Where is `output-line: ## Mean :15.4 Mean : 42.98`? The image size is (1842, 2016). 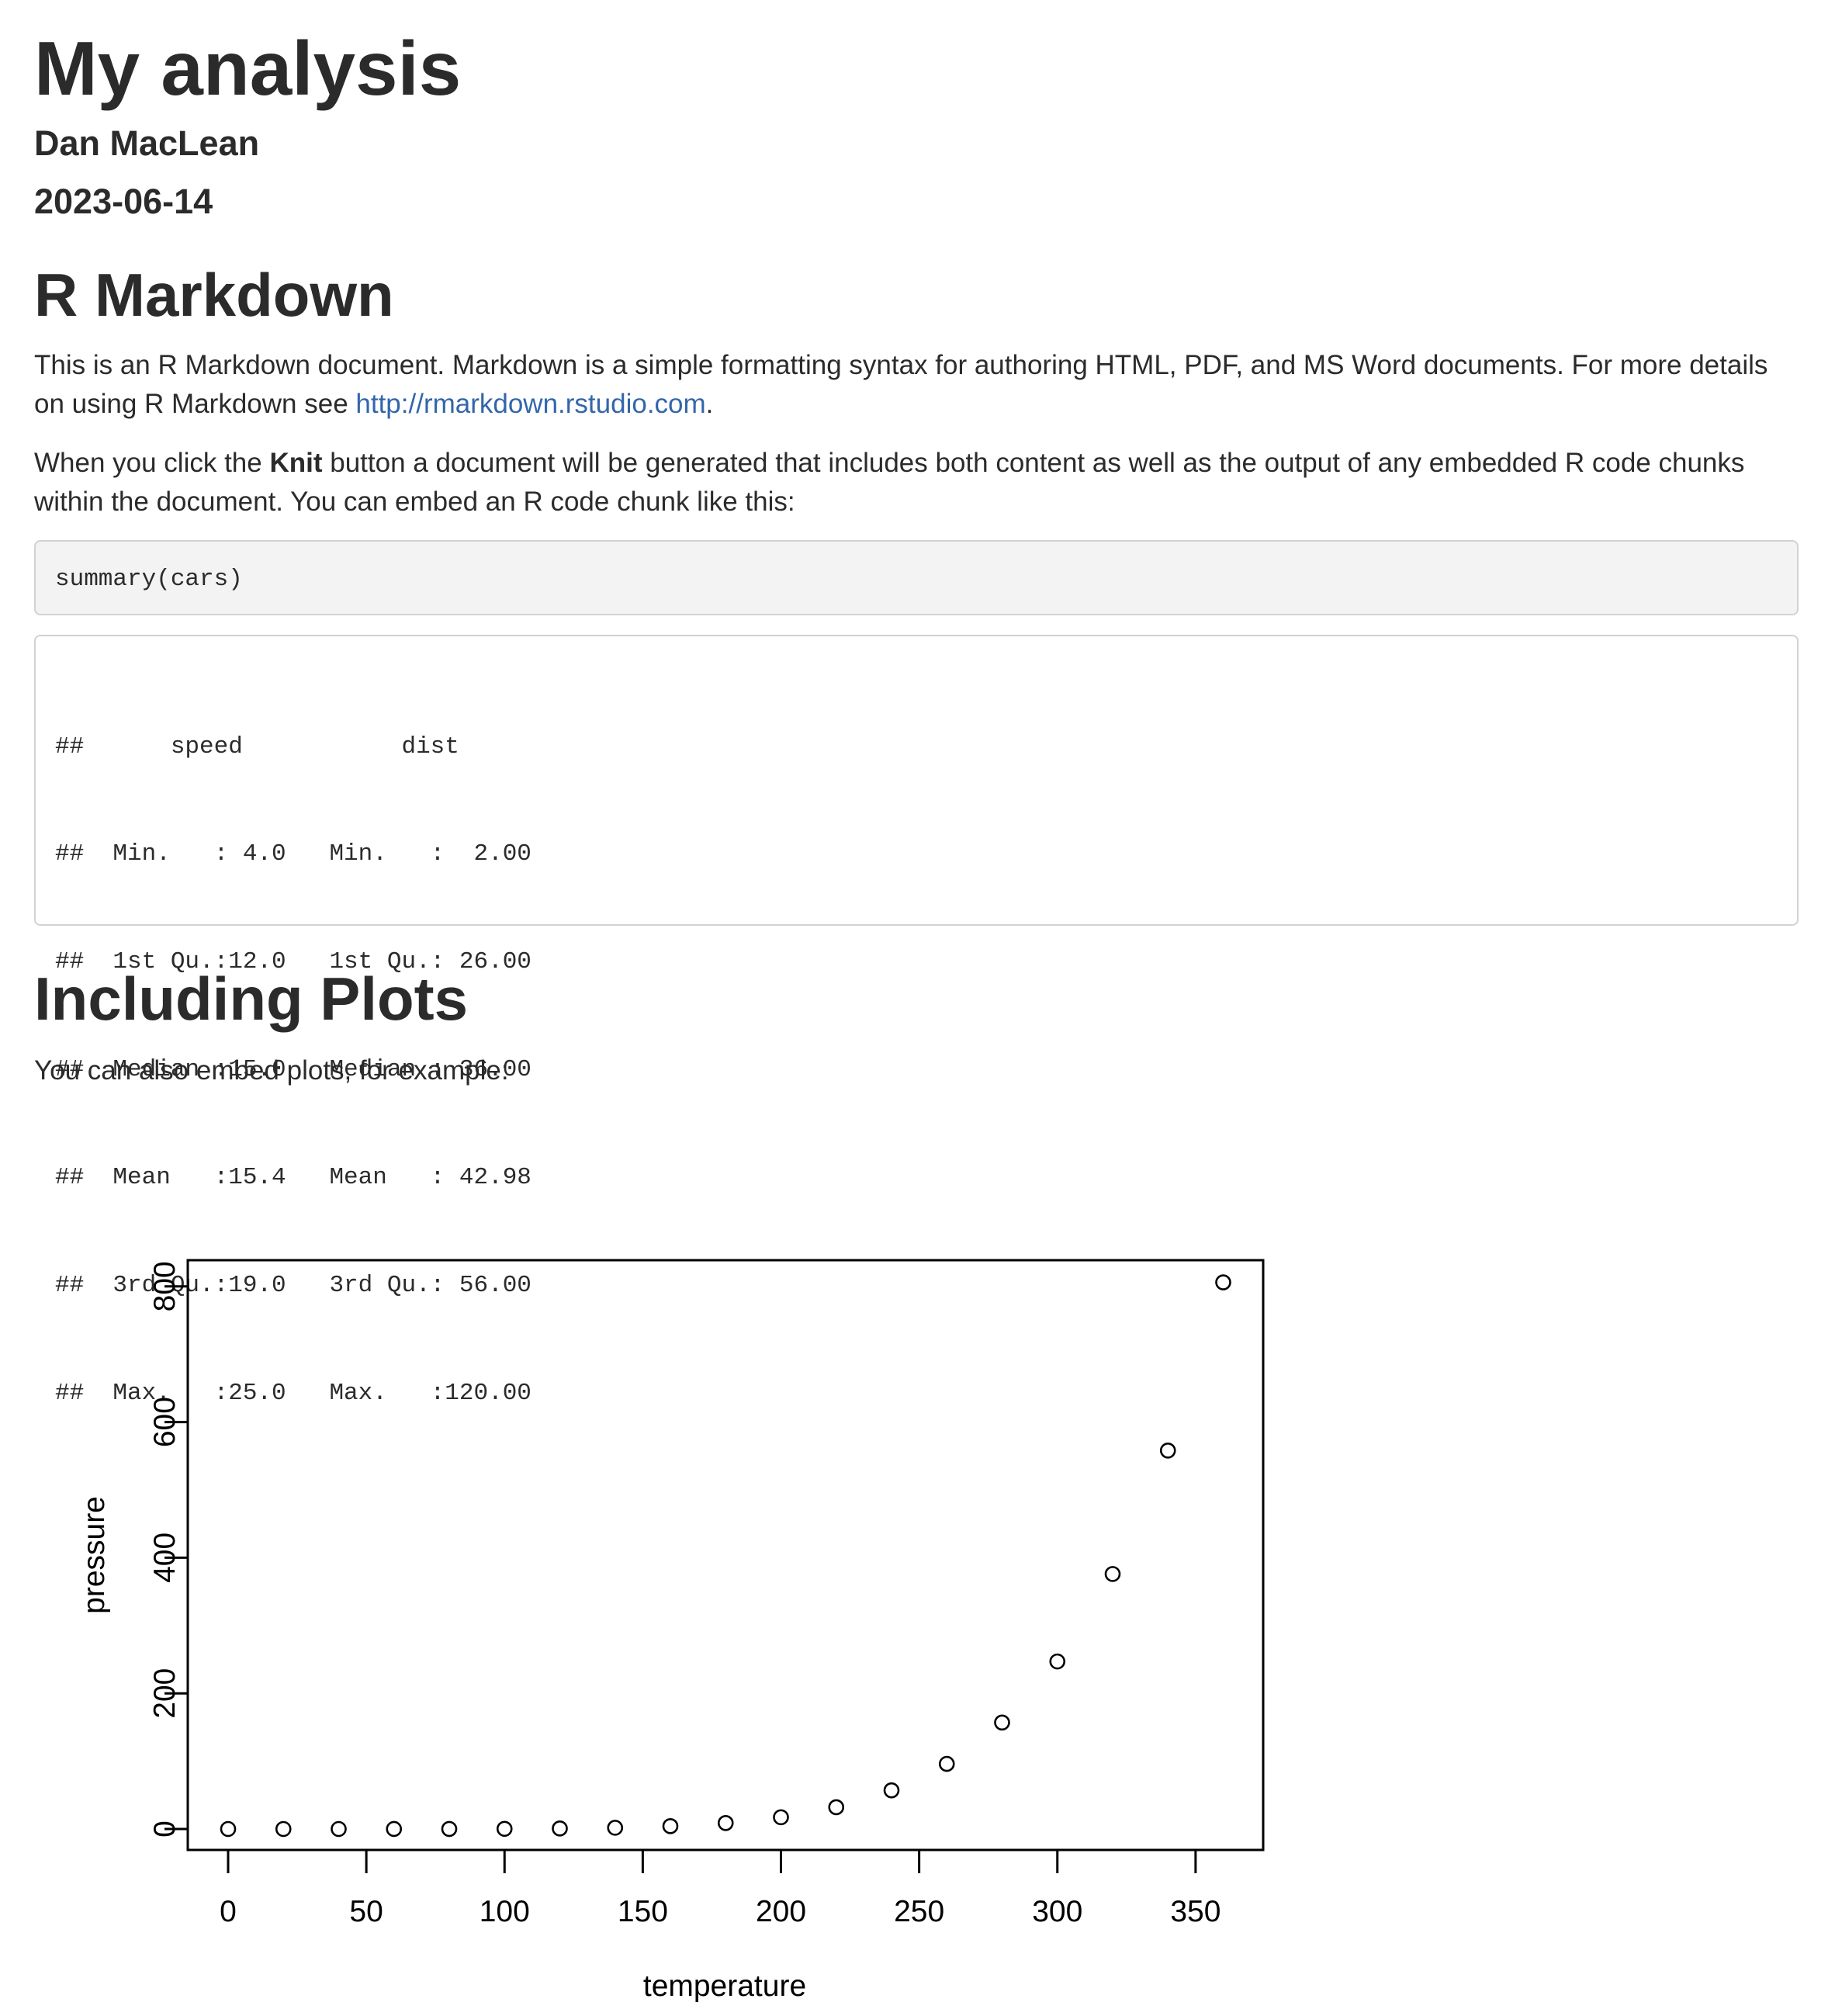 output-line: ## Mean :15.4 Mean : 42.98 is located at coordinates (308, 1178).